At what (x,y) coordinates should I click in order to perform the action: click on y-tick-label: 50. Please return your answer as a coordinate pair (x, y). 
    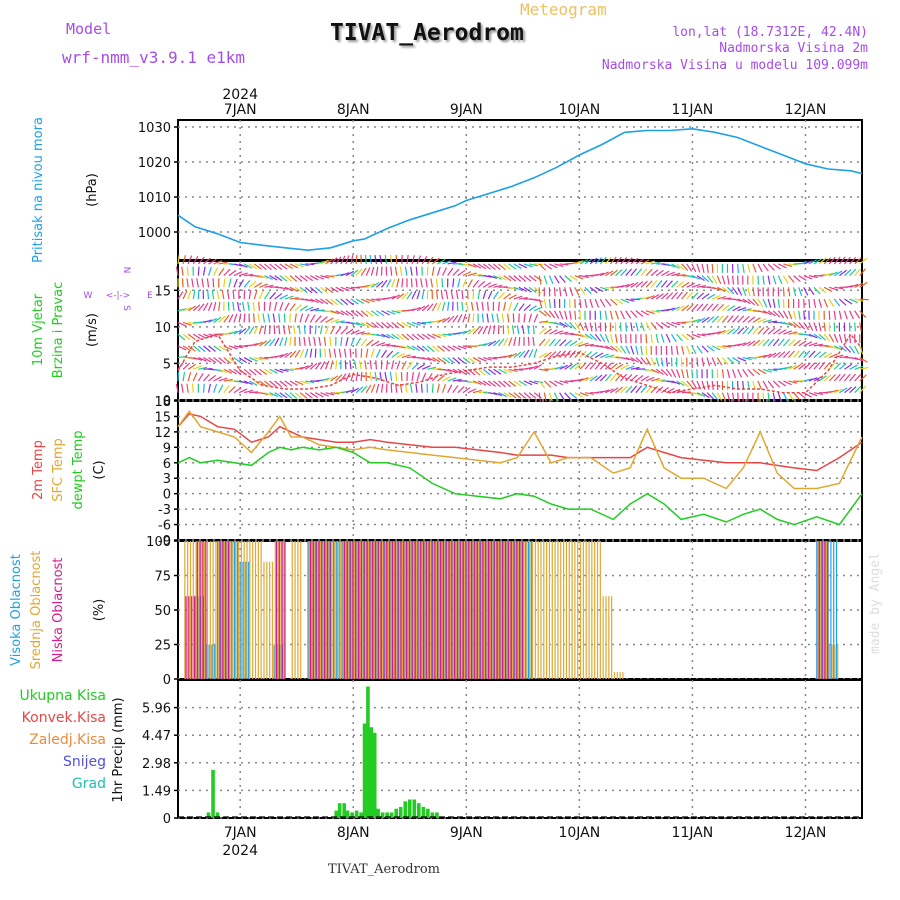
    Looking at the image, I should click on (162, 611).